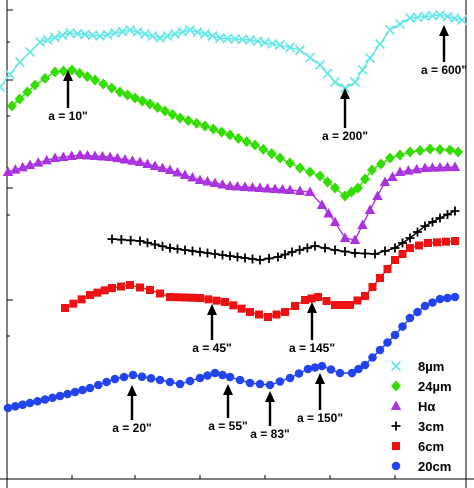 The height and width of the screenshot is (488, 474). I want to click on annotation-label: a = 20", so click(131, 428).